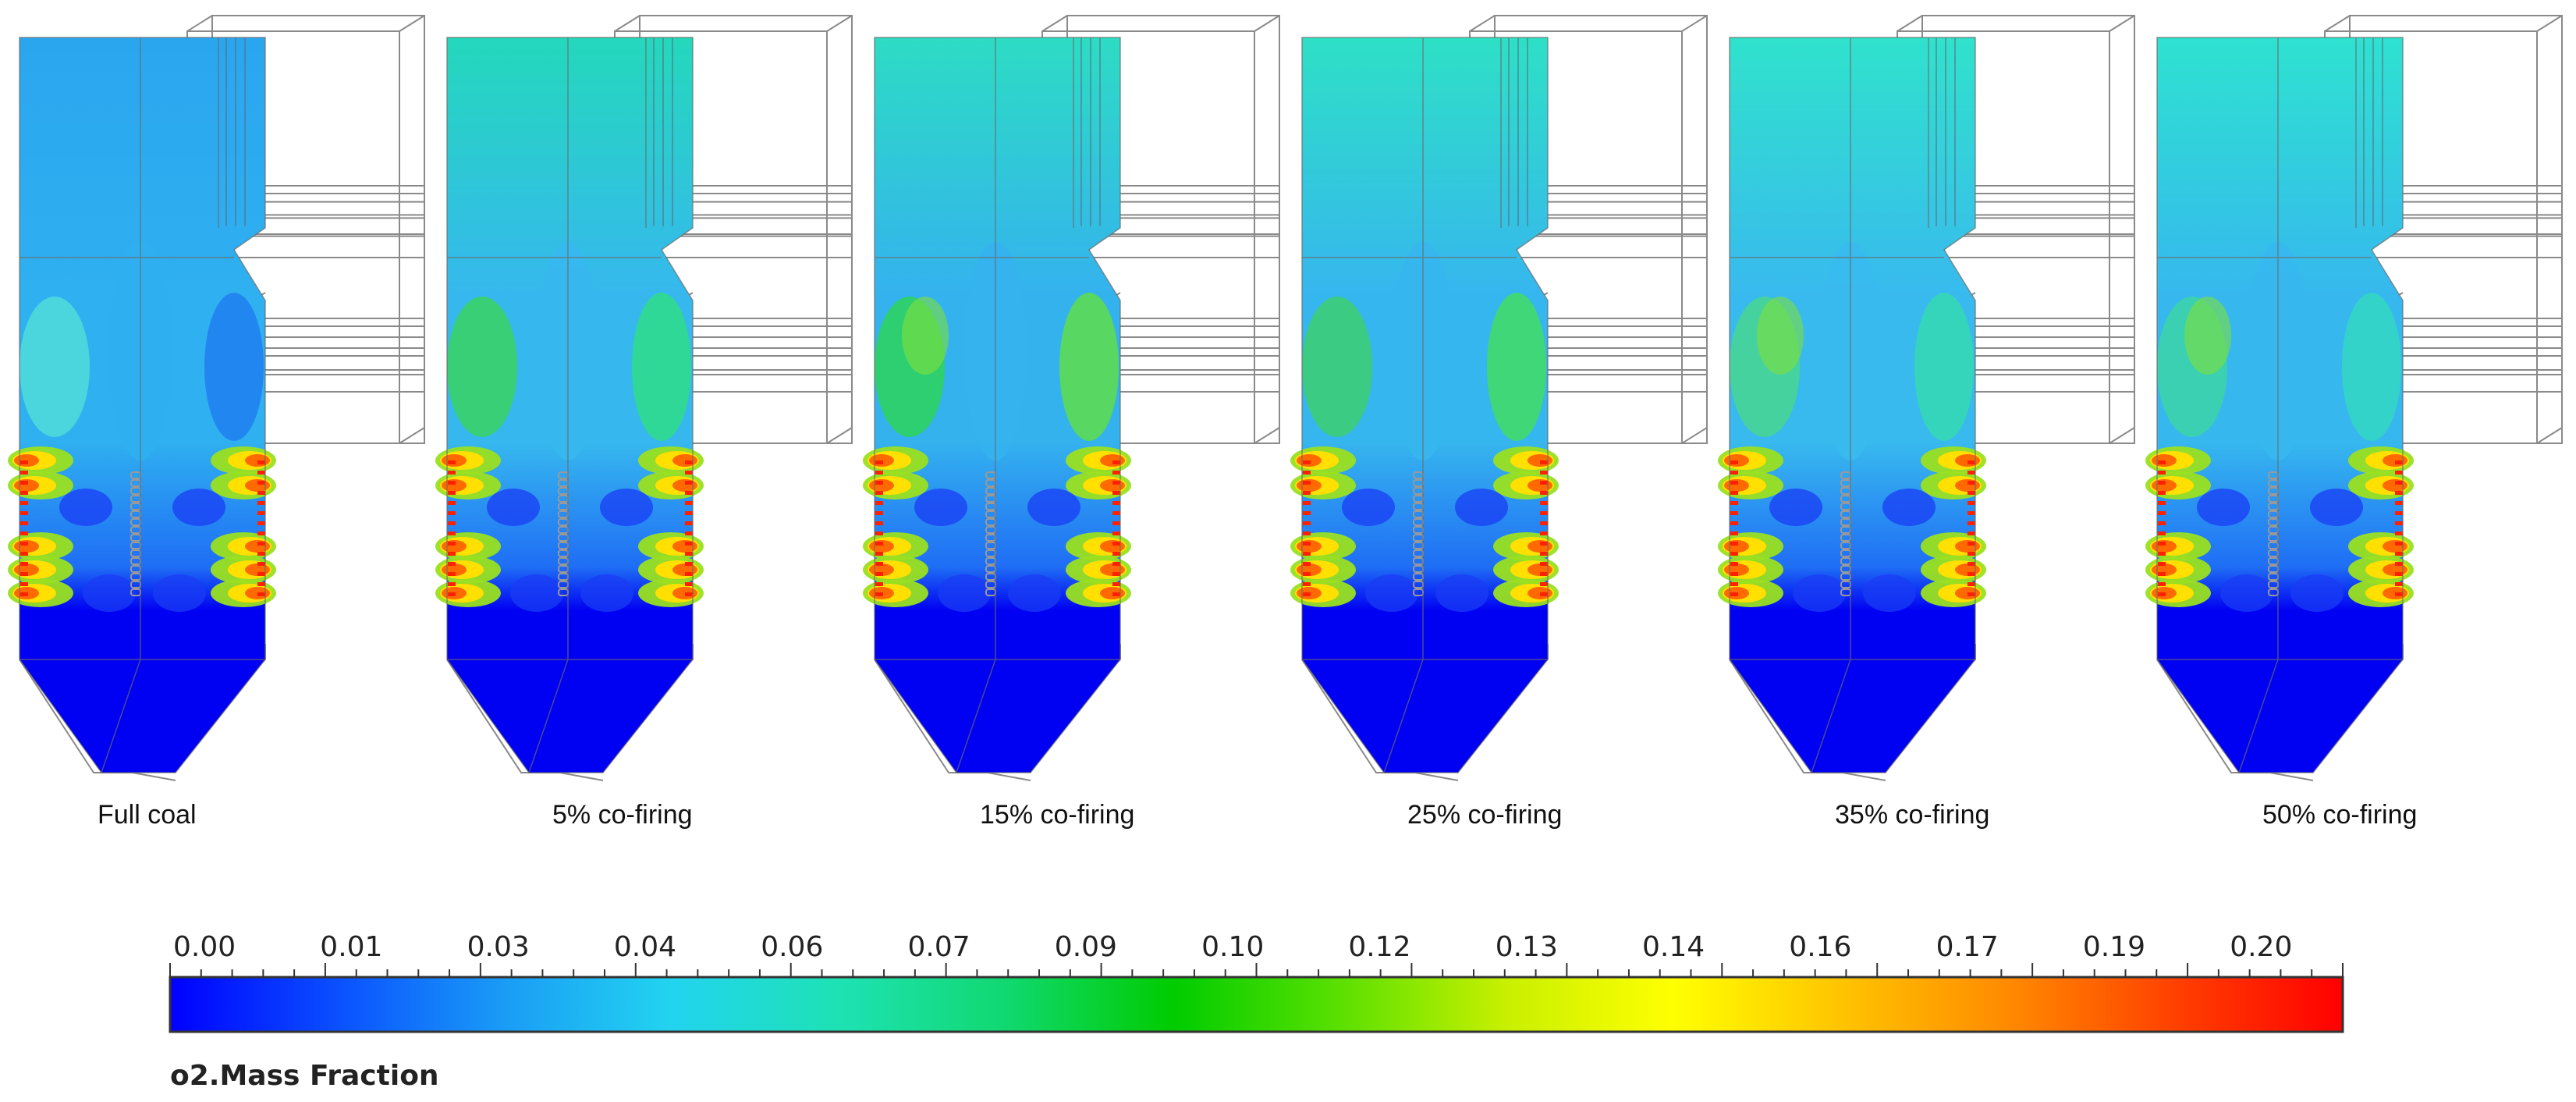 The height and width of the screenshot is (1102, 2576). What do you see at coordinates (939, 947) in the screenshot?
I see `colorbar-tick-label: 0.07` at bounding box center [939, 947].